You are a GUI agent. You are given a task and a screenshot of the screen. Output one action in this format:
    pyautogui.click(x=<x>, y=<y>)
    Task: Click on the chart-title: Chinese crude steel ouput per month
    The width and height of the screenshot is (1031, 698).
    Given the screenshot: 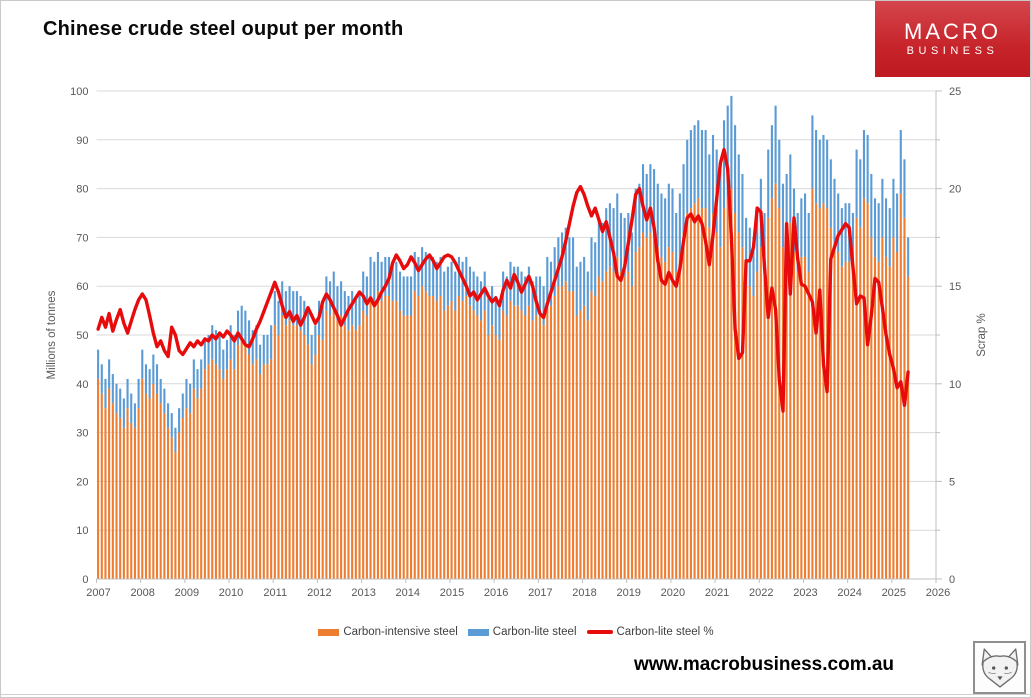 What is the action you would take?
    pyautogui.click(x=223, y=29)
    